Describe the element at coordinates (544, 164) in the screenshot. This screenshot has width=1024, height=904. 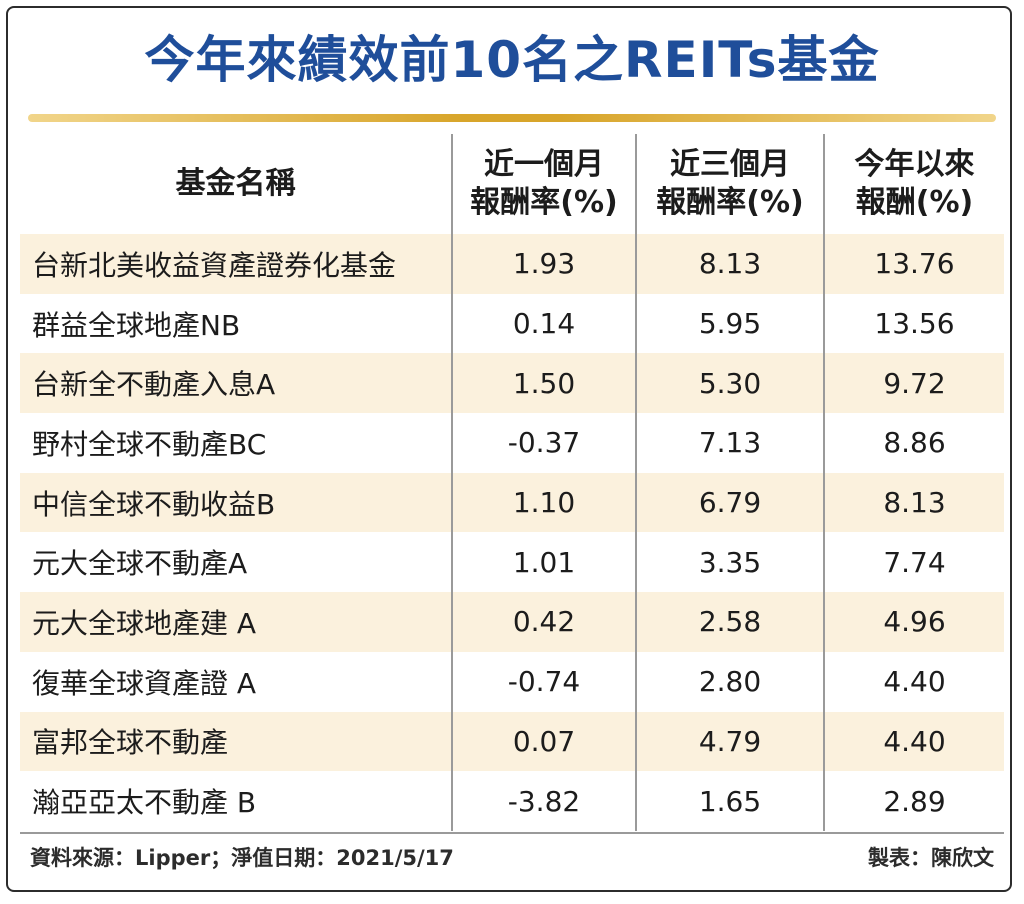
I see `col-header-line1: 近一個月` at that location.